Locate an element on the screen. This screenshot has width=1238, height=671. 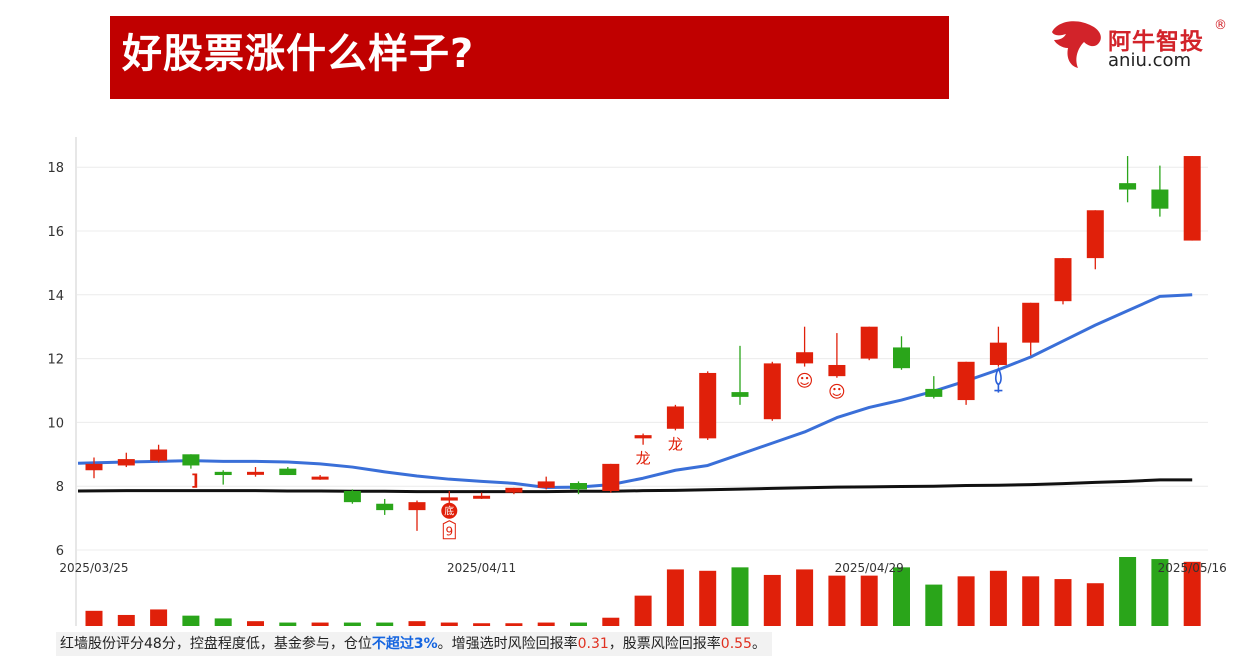
count-signal-box is located at coordinates (449, 530).